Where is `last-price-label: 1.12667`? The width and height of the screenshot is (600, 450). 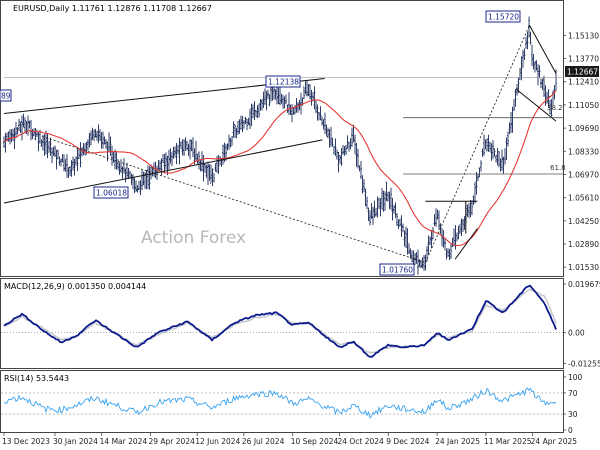 last-price-label: 1.12667 is located at coordinates (582, 72).